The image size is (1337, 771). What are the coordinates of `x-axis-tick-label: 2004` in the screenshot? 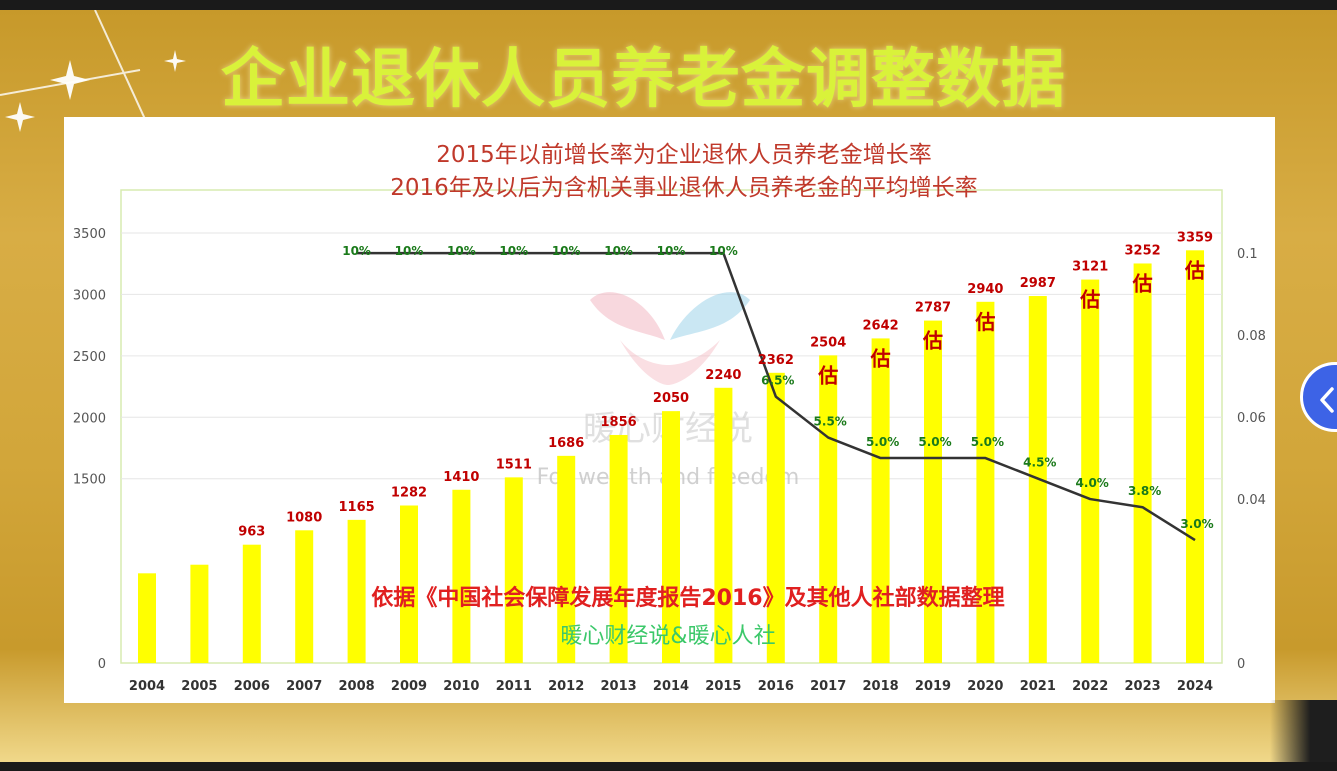 It's located at (147, 686).